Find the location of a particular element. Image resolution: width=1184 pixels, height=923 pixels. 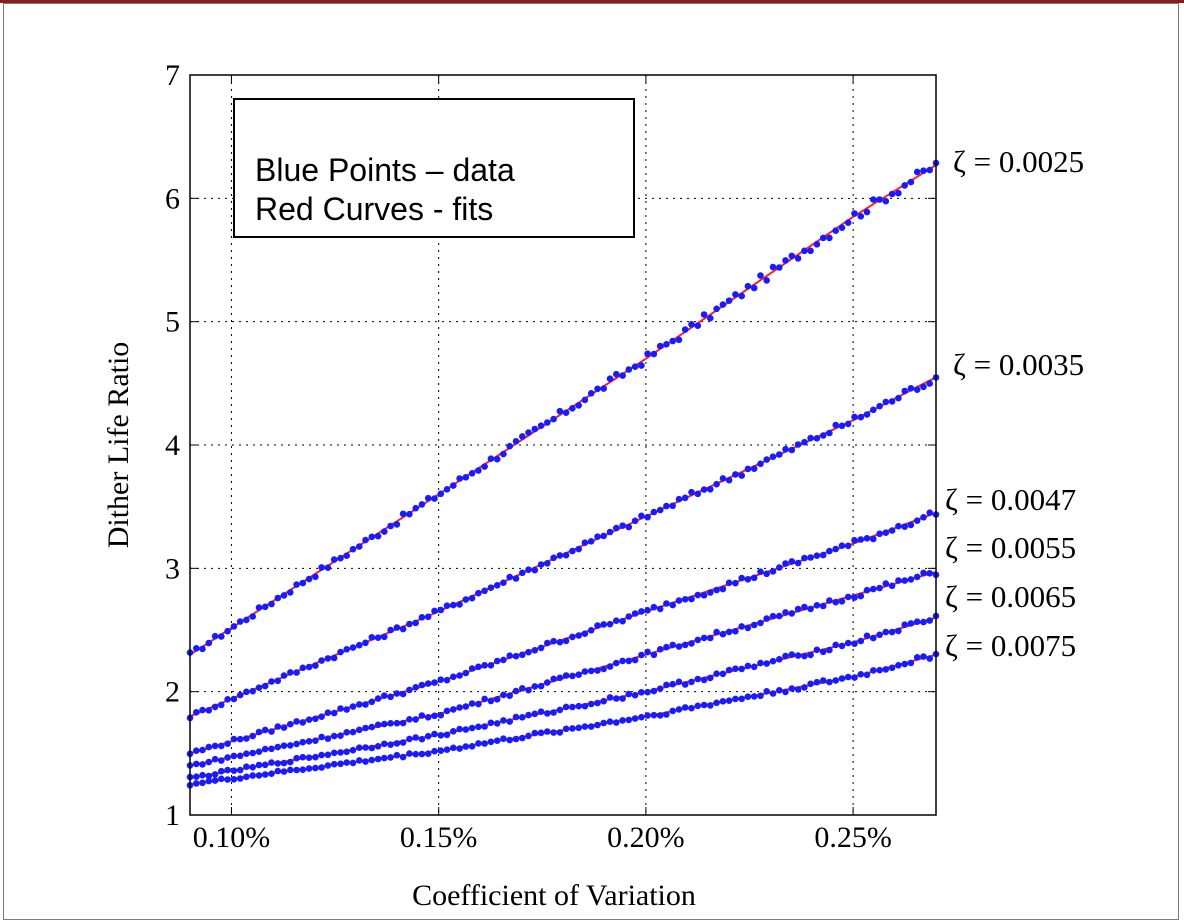

legend-frame is located at coordinates (434, 168).